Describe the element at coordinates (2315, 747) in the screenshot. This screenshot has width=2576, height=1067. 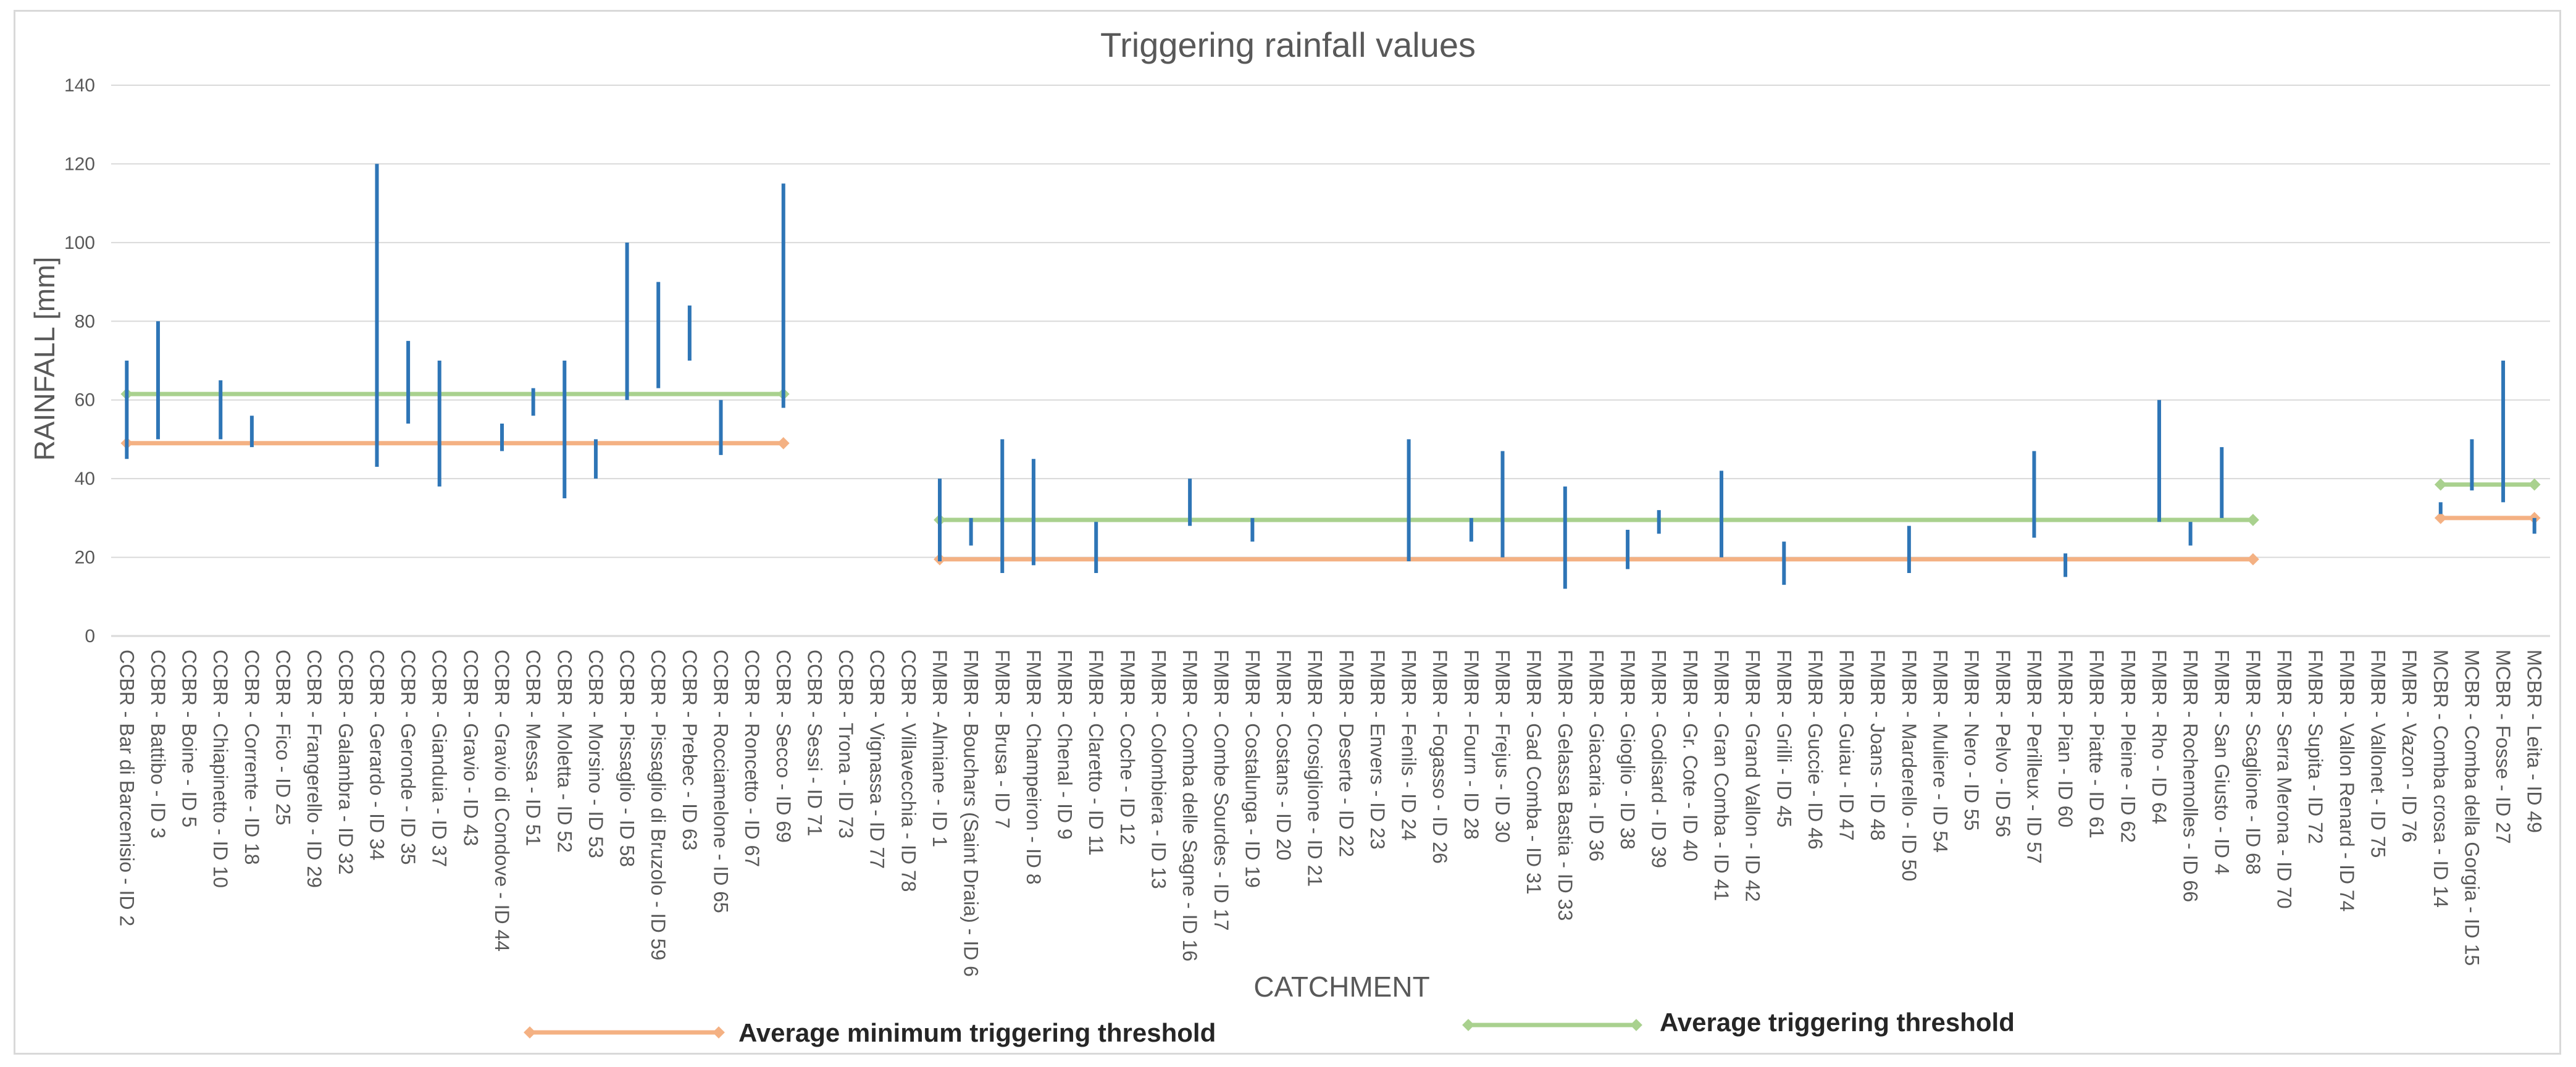
I see `x-tick-label: FMBR - Supita - ID 72` at that location.